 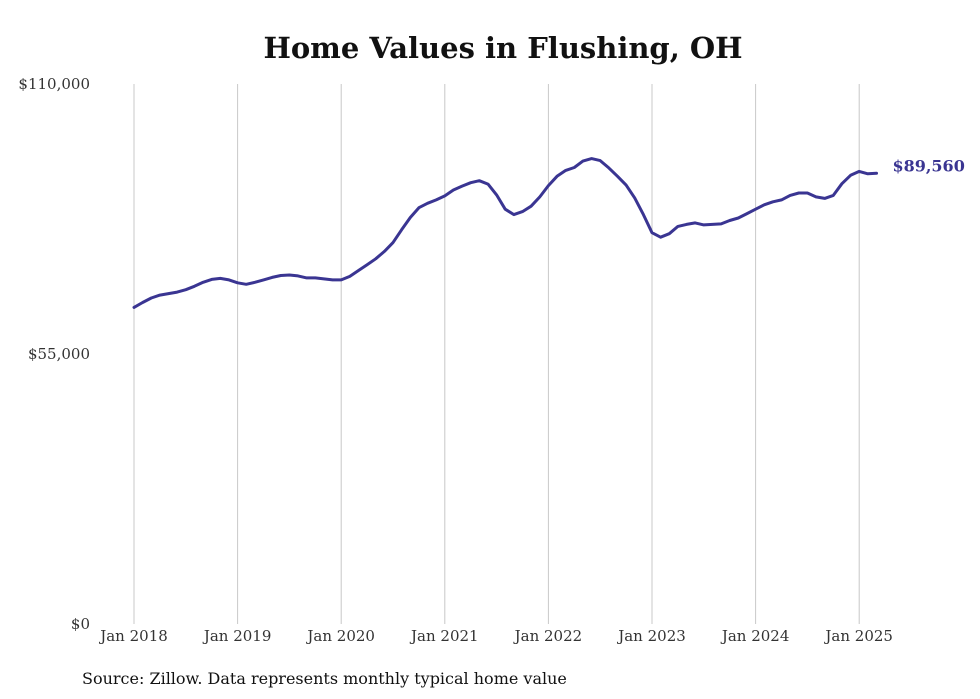 I want to click on x-tick-label: Jan 2018, so click(x=133, y=636).